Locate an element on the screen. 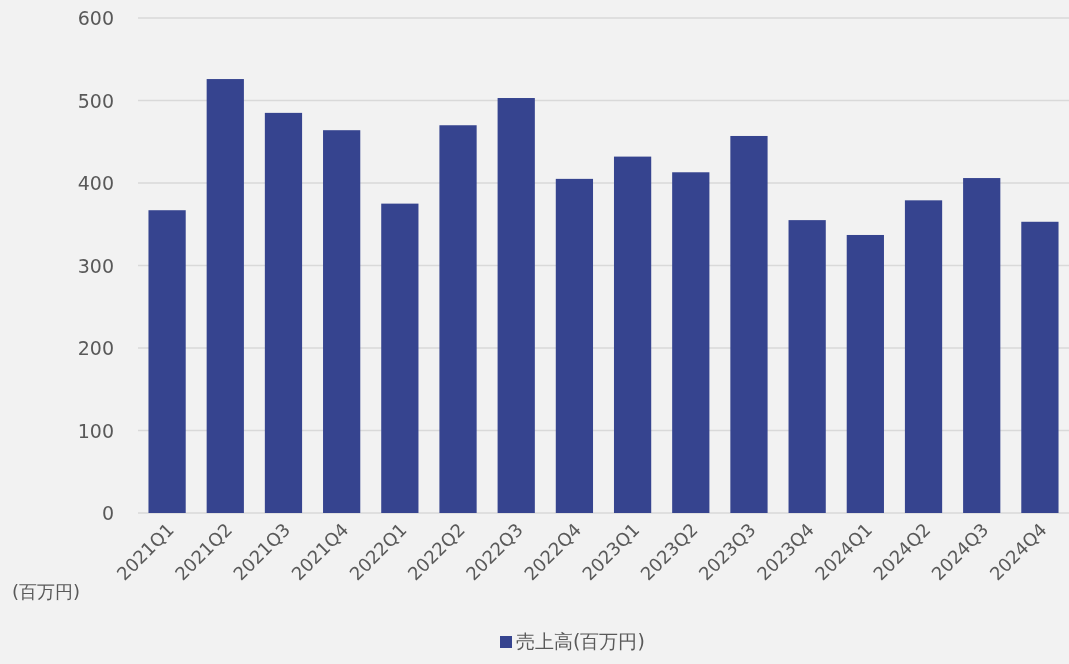 This screenshot has width=1069, height=664. y-tick-label: 600 is located at coordinates (95, 18).